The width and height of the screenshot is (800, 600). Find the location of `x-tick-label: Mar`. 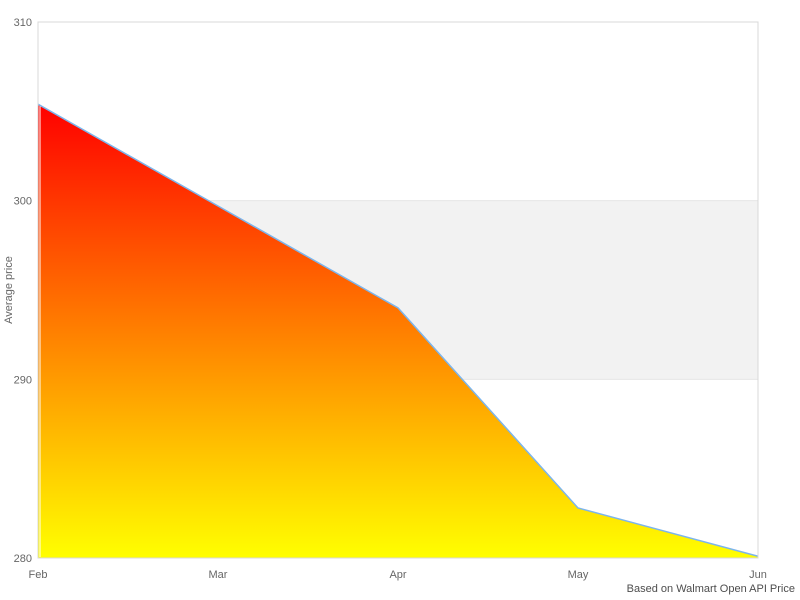

x-tick-label: Mar is located at coordinates (218, 575).